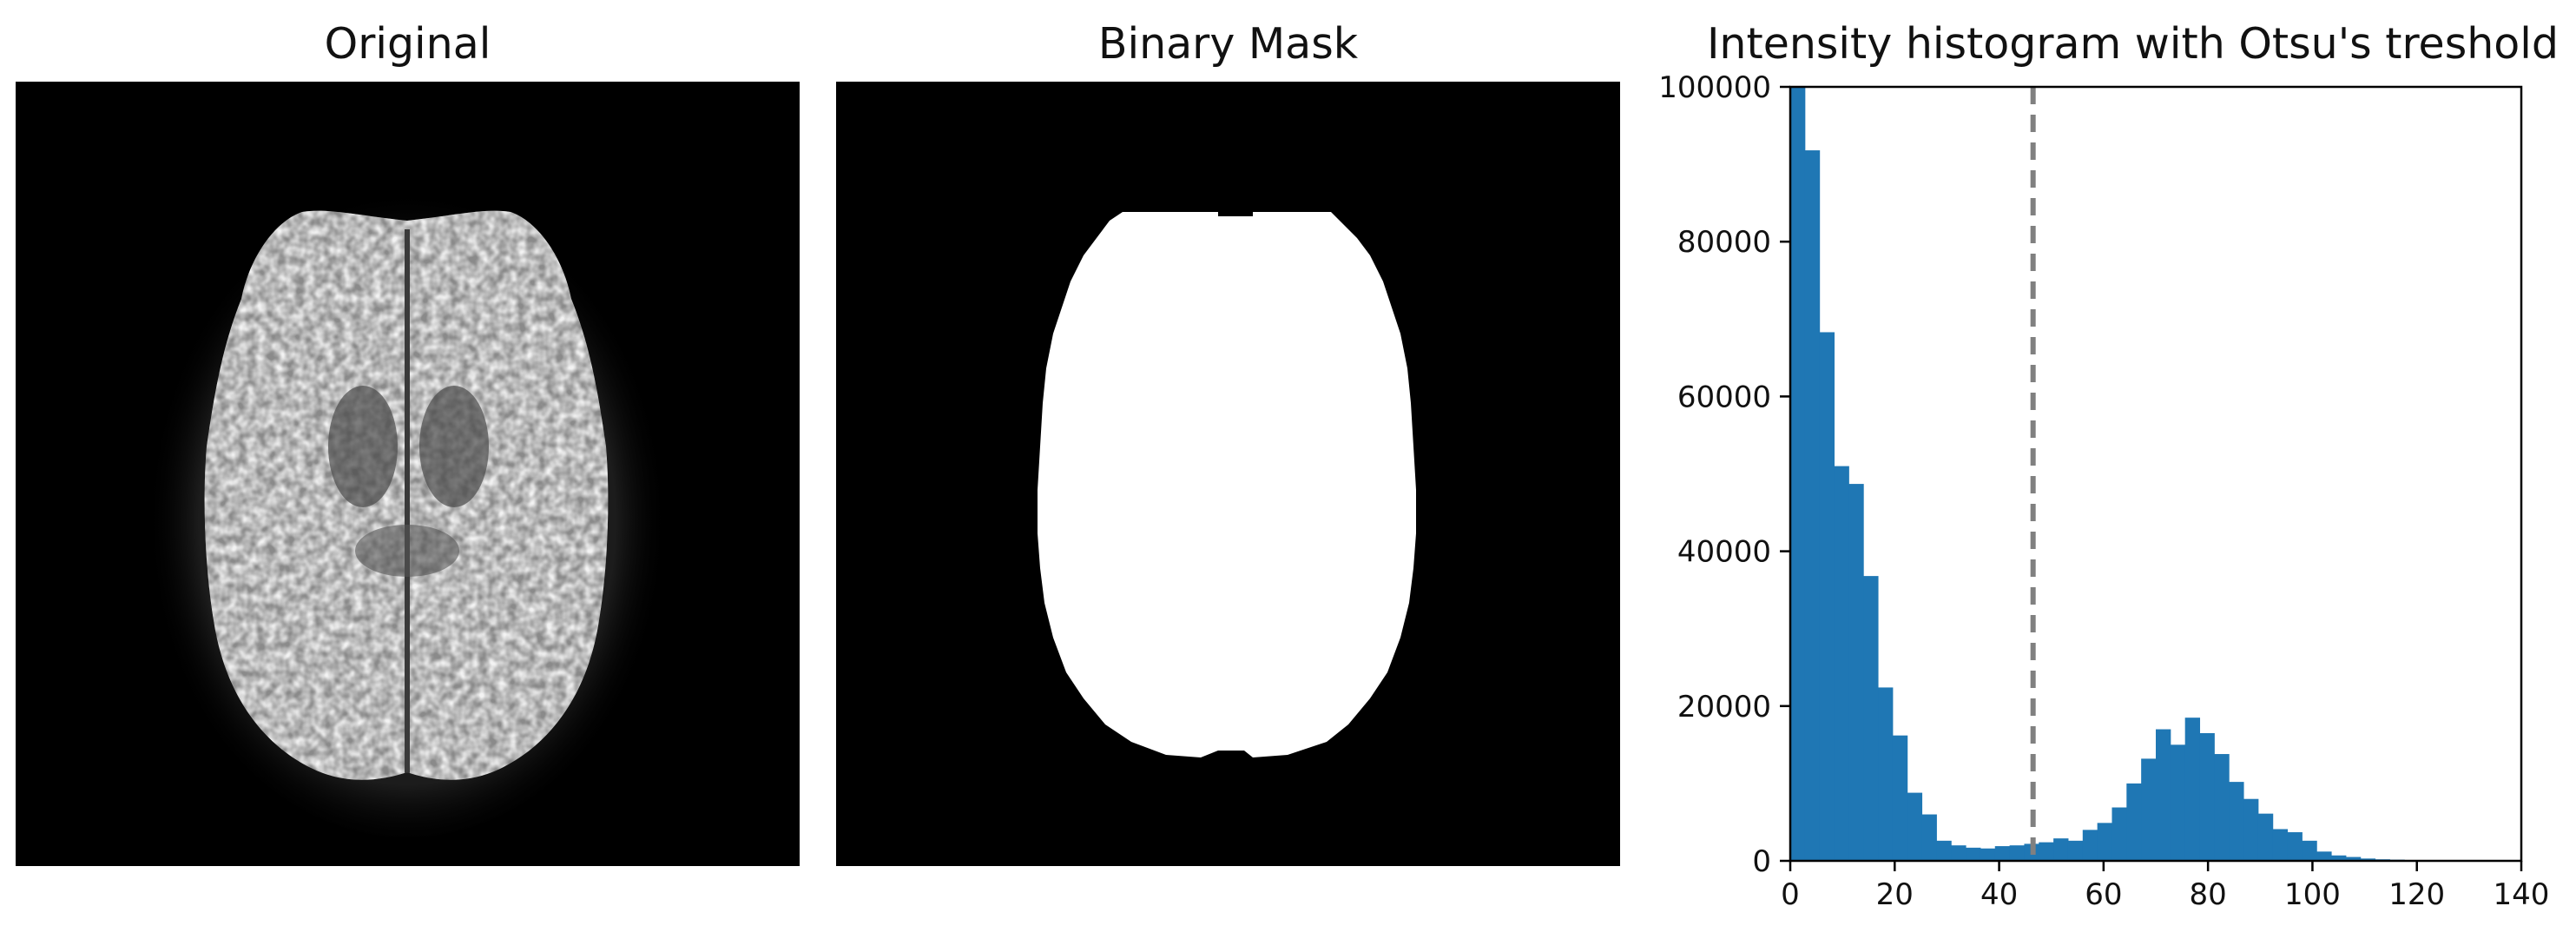 The height and width of the screenshot is (926, 2576). What do you see at coordinates (1790, 894) in the screenshot?
I see `x-tick-label: 0` at bounding box center [1790, 894].